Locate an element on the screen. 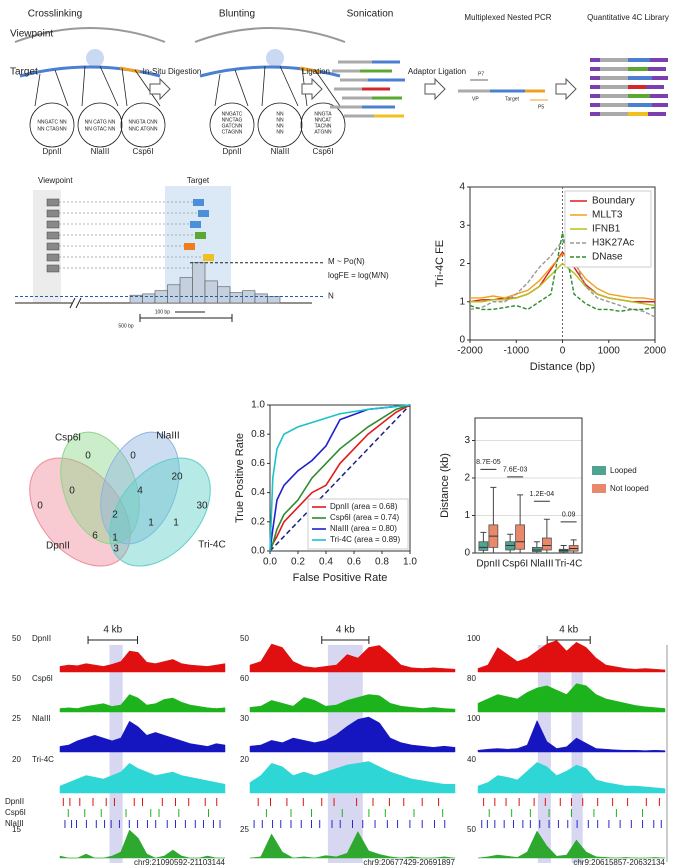  read-links is located at coordinates (132, 235).